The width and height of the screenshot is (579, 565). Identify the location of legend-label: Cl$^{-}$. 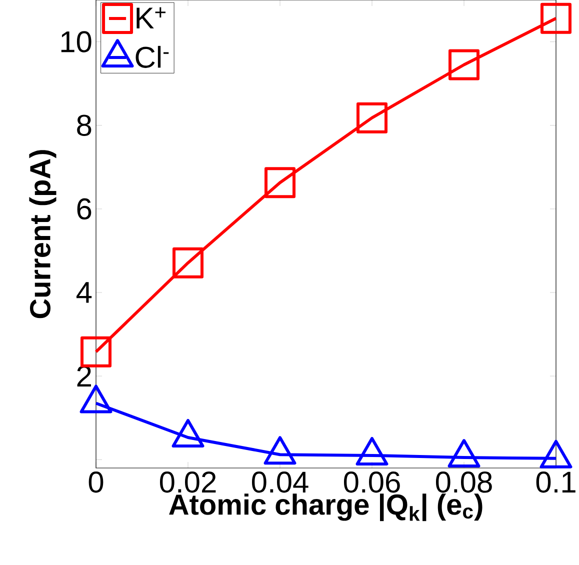
(152, 57).